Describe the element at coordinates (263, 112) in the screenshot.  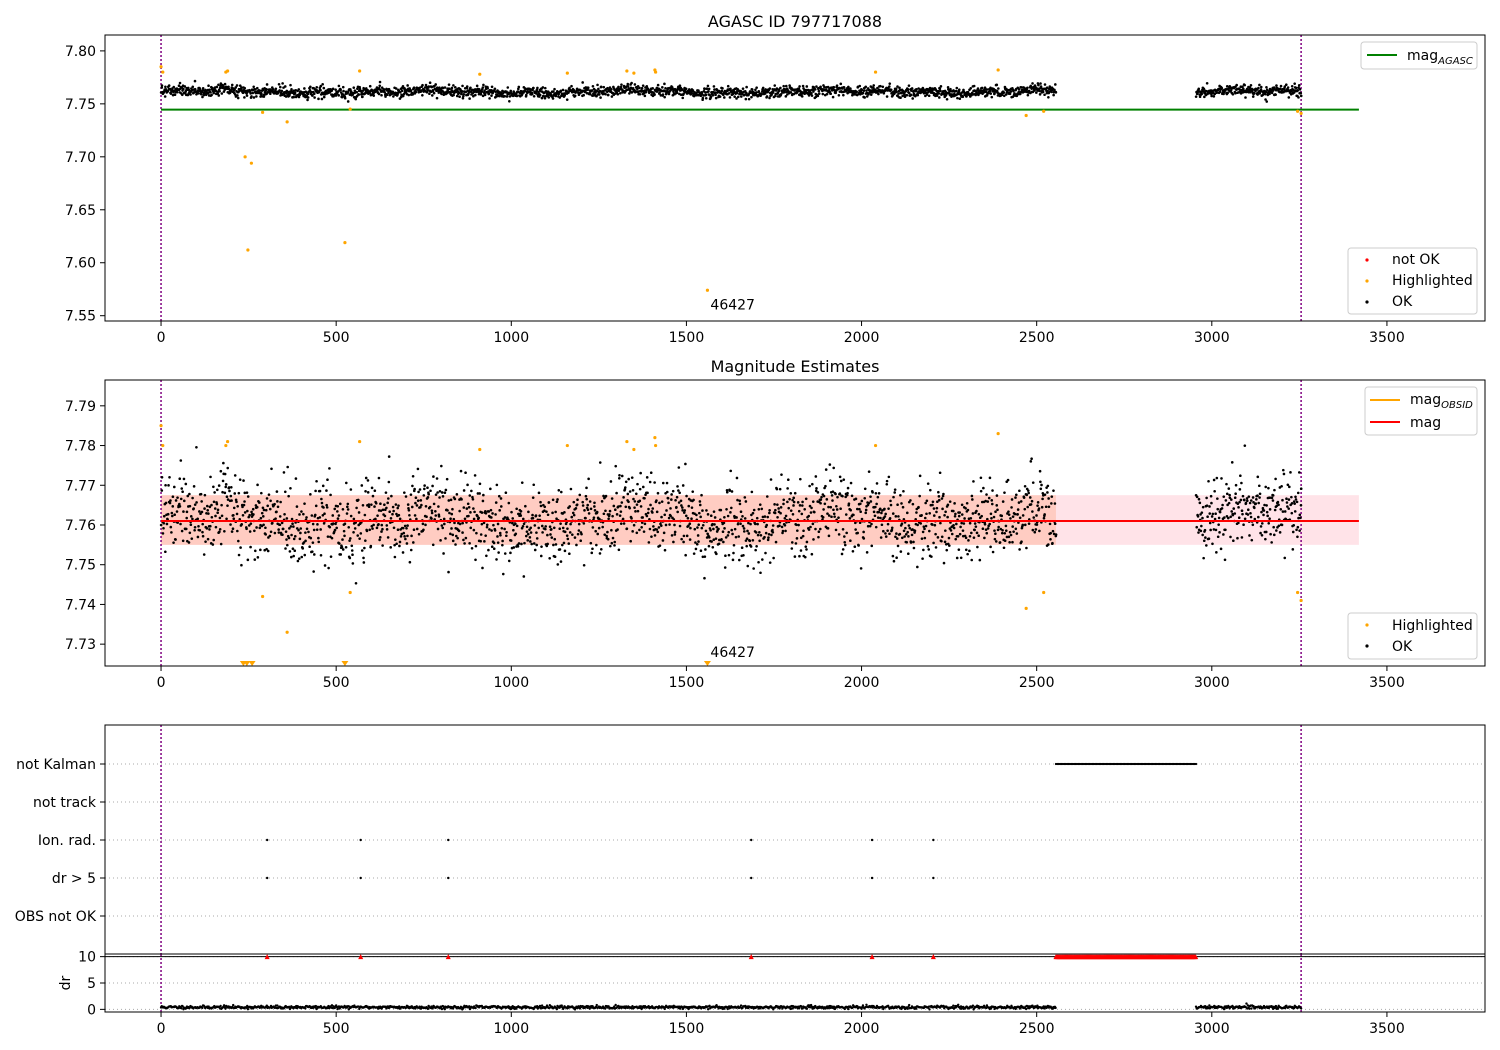
I see `point-highlighted` at that location.